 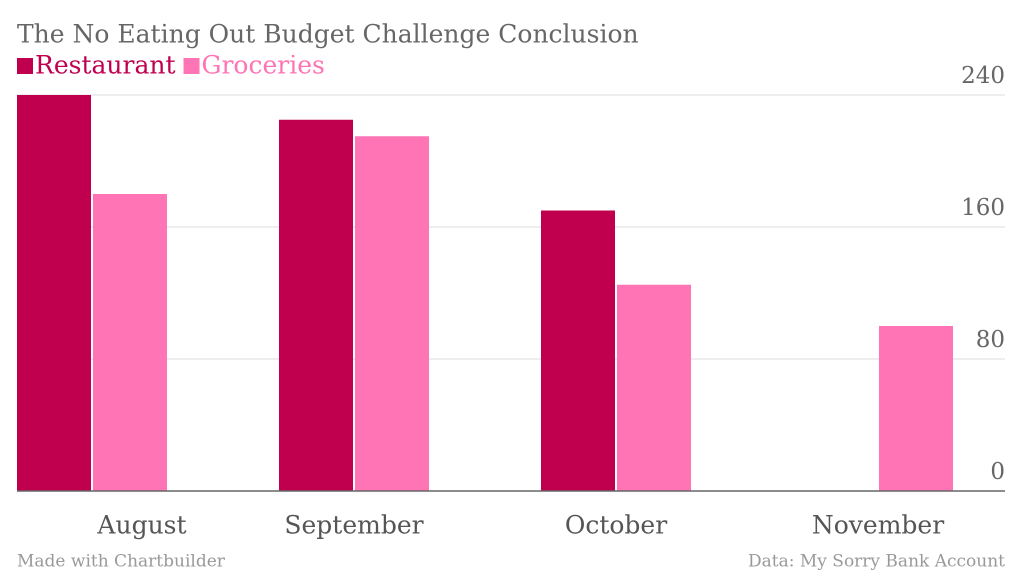 What do you see at coordinates (983, 76) in the screenshot?
I see `y-tick-label: 240` at bounding box center [983, 76].